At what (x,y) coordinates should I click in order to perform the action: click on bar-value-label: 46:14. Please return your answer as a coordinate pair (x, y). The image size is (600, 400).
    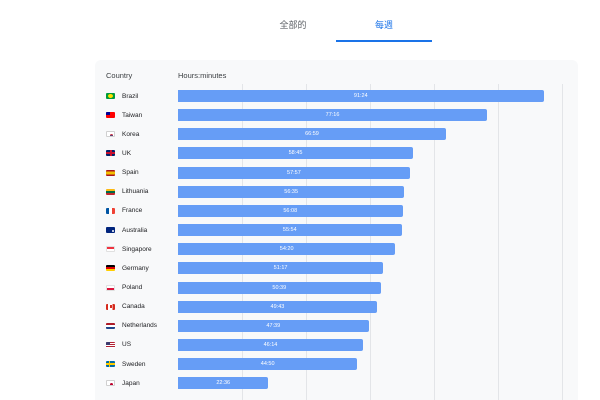
    Looking at the image, I should click on (270, 344).